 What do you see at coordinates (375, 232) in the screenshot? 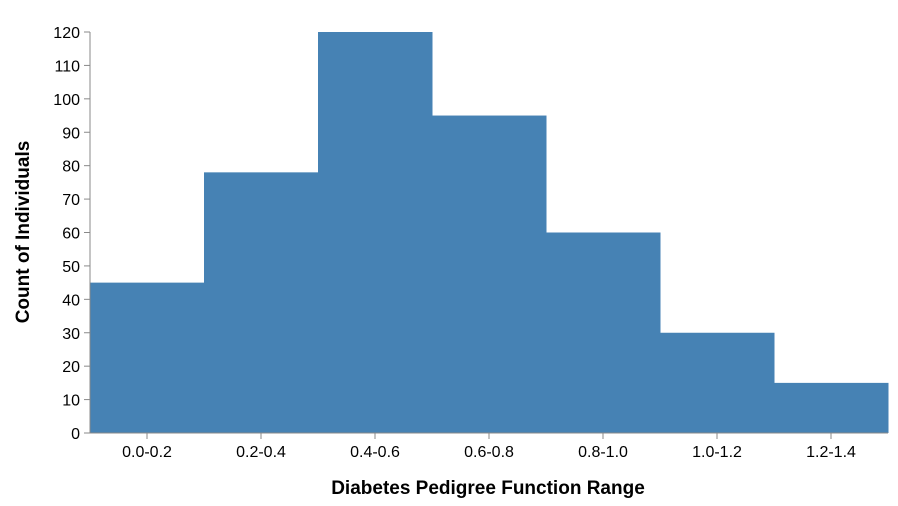
I see `bar-0.4-0.6` at bounding box center [375, 232].